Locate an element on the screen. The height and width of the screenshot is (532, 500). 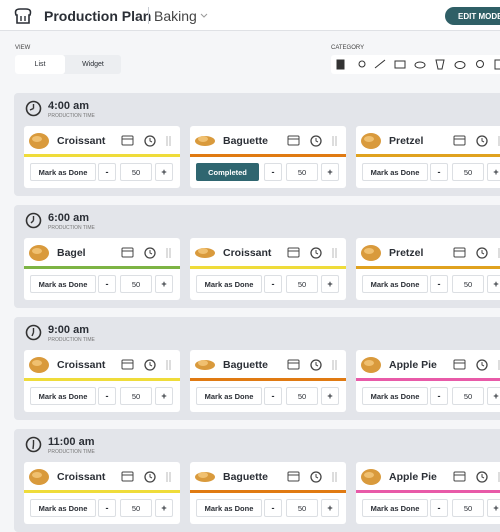
header: Production Plan Baking EDIT MODE is located at coordinates (250, 15).